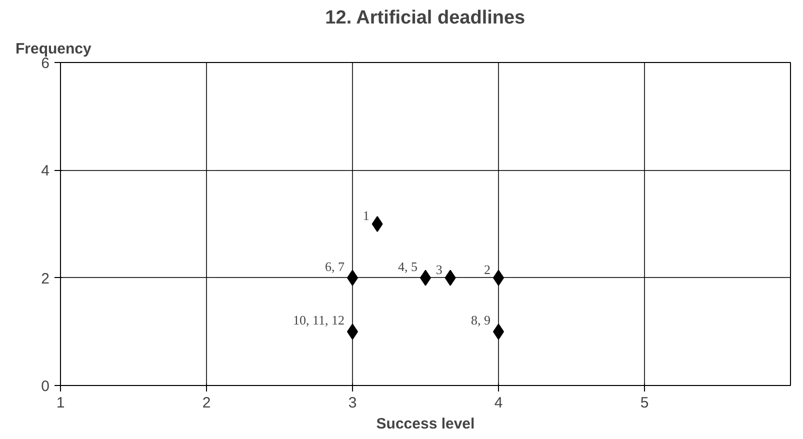 The width and height of the screenshot is (803, 439). Describe the element at coordinates (352, 403) in the screenshot. I see `x-tick-label: 3` at that location.